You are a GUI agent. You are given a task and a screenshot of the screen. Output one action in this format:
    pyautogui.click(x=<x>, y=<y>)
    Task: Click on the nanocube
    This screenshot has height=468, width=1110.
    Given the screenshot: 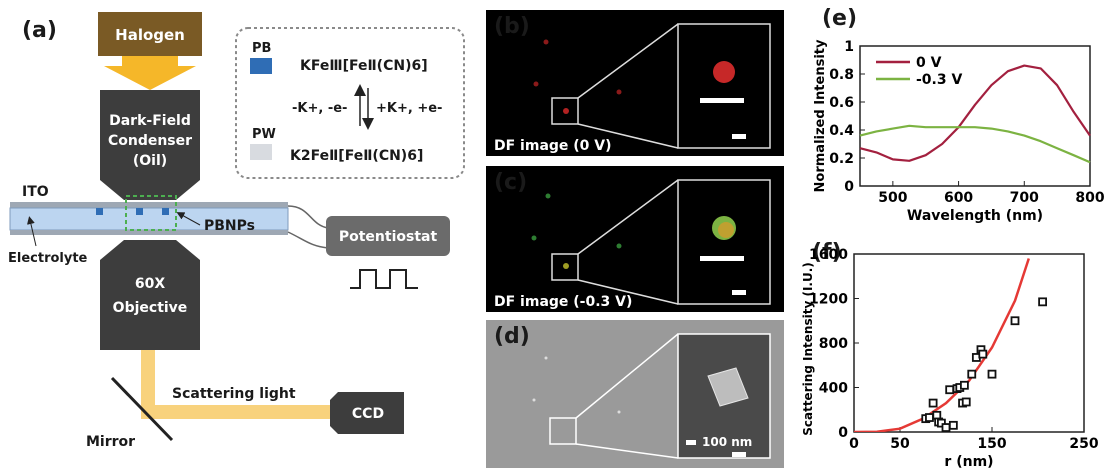 What is the action you would take?
    pyautogui.click(x=728, y=387)
    